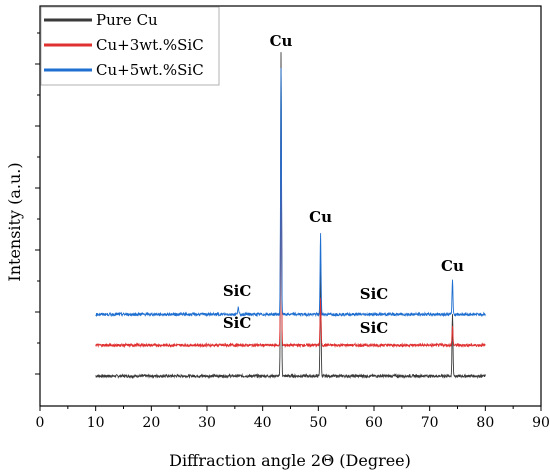  I want to click on legend-label: Cu+5wt.%SiC, so click(150, 70).